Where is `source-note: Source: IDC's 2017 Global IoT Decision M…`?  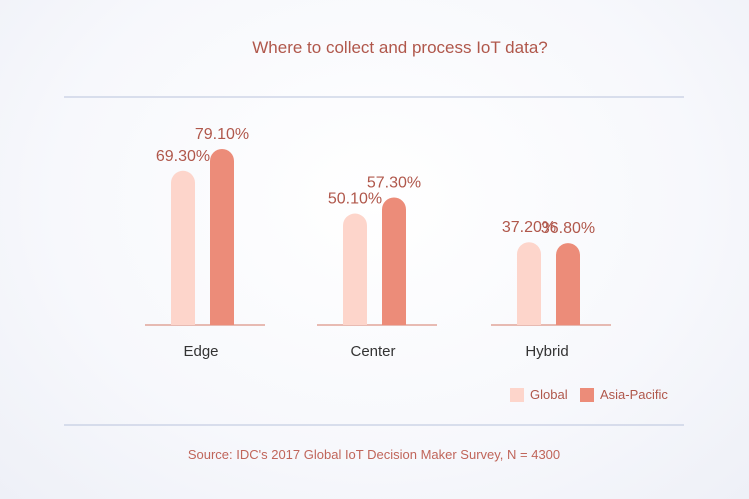
source-note: Source: IDC's 2017 Global IoT Decision M… is located at coordinates (374, 454).